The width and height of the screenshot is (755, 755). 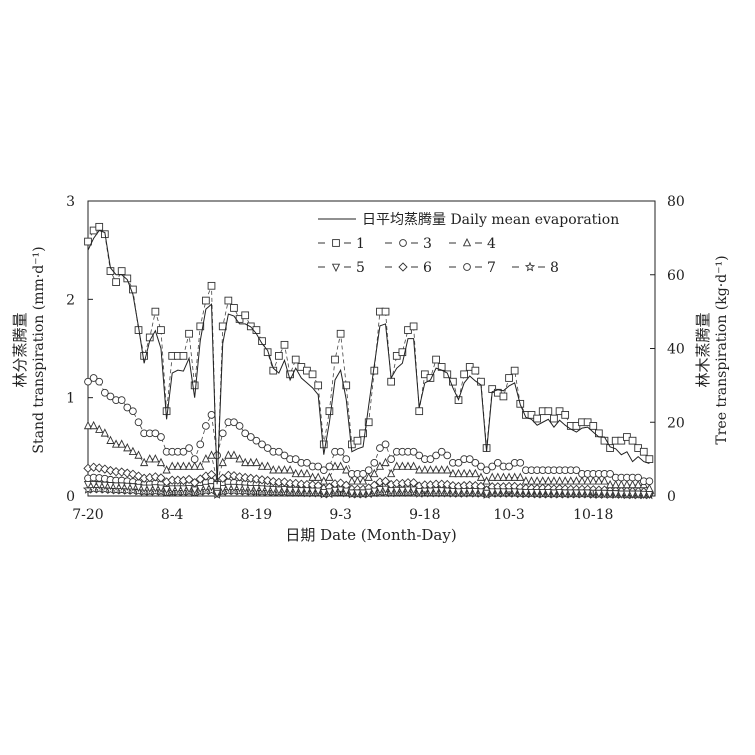 I want to click on legend-label: 7, so click(x=491, y=268).